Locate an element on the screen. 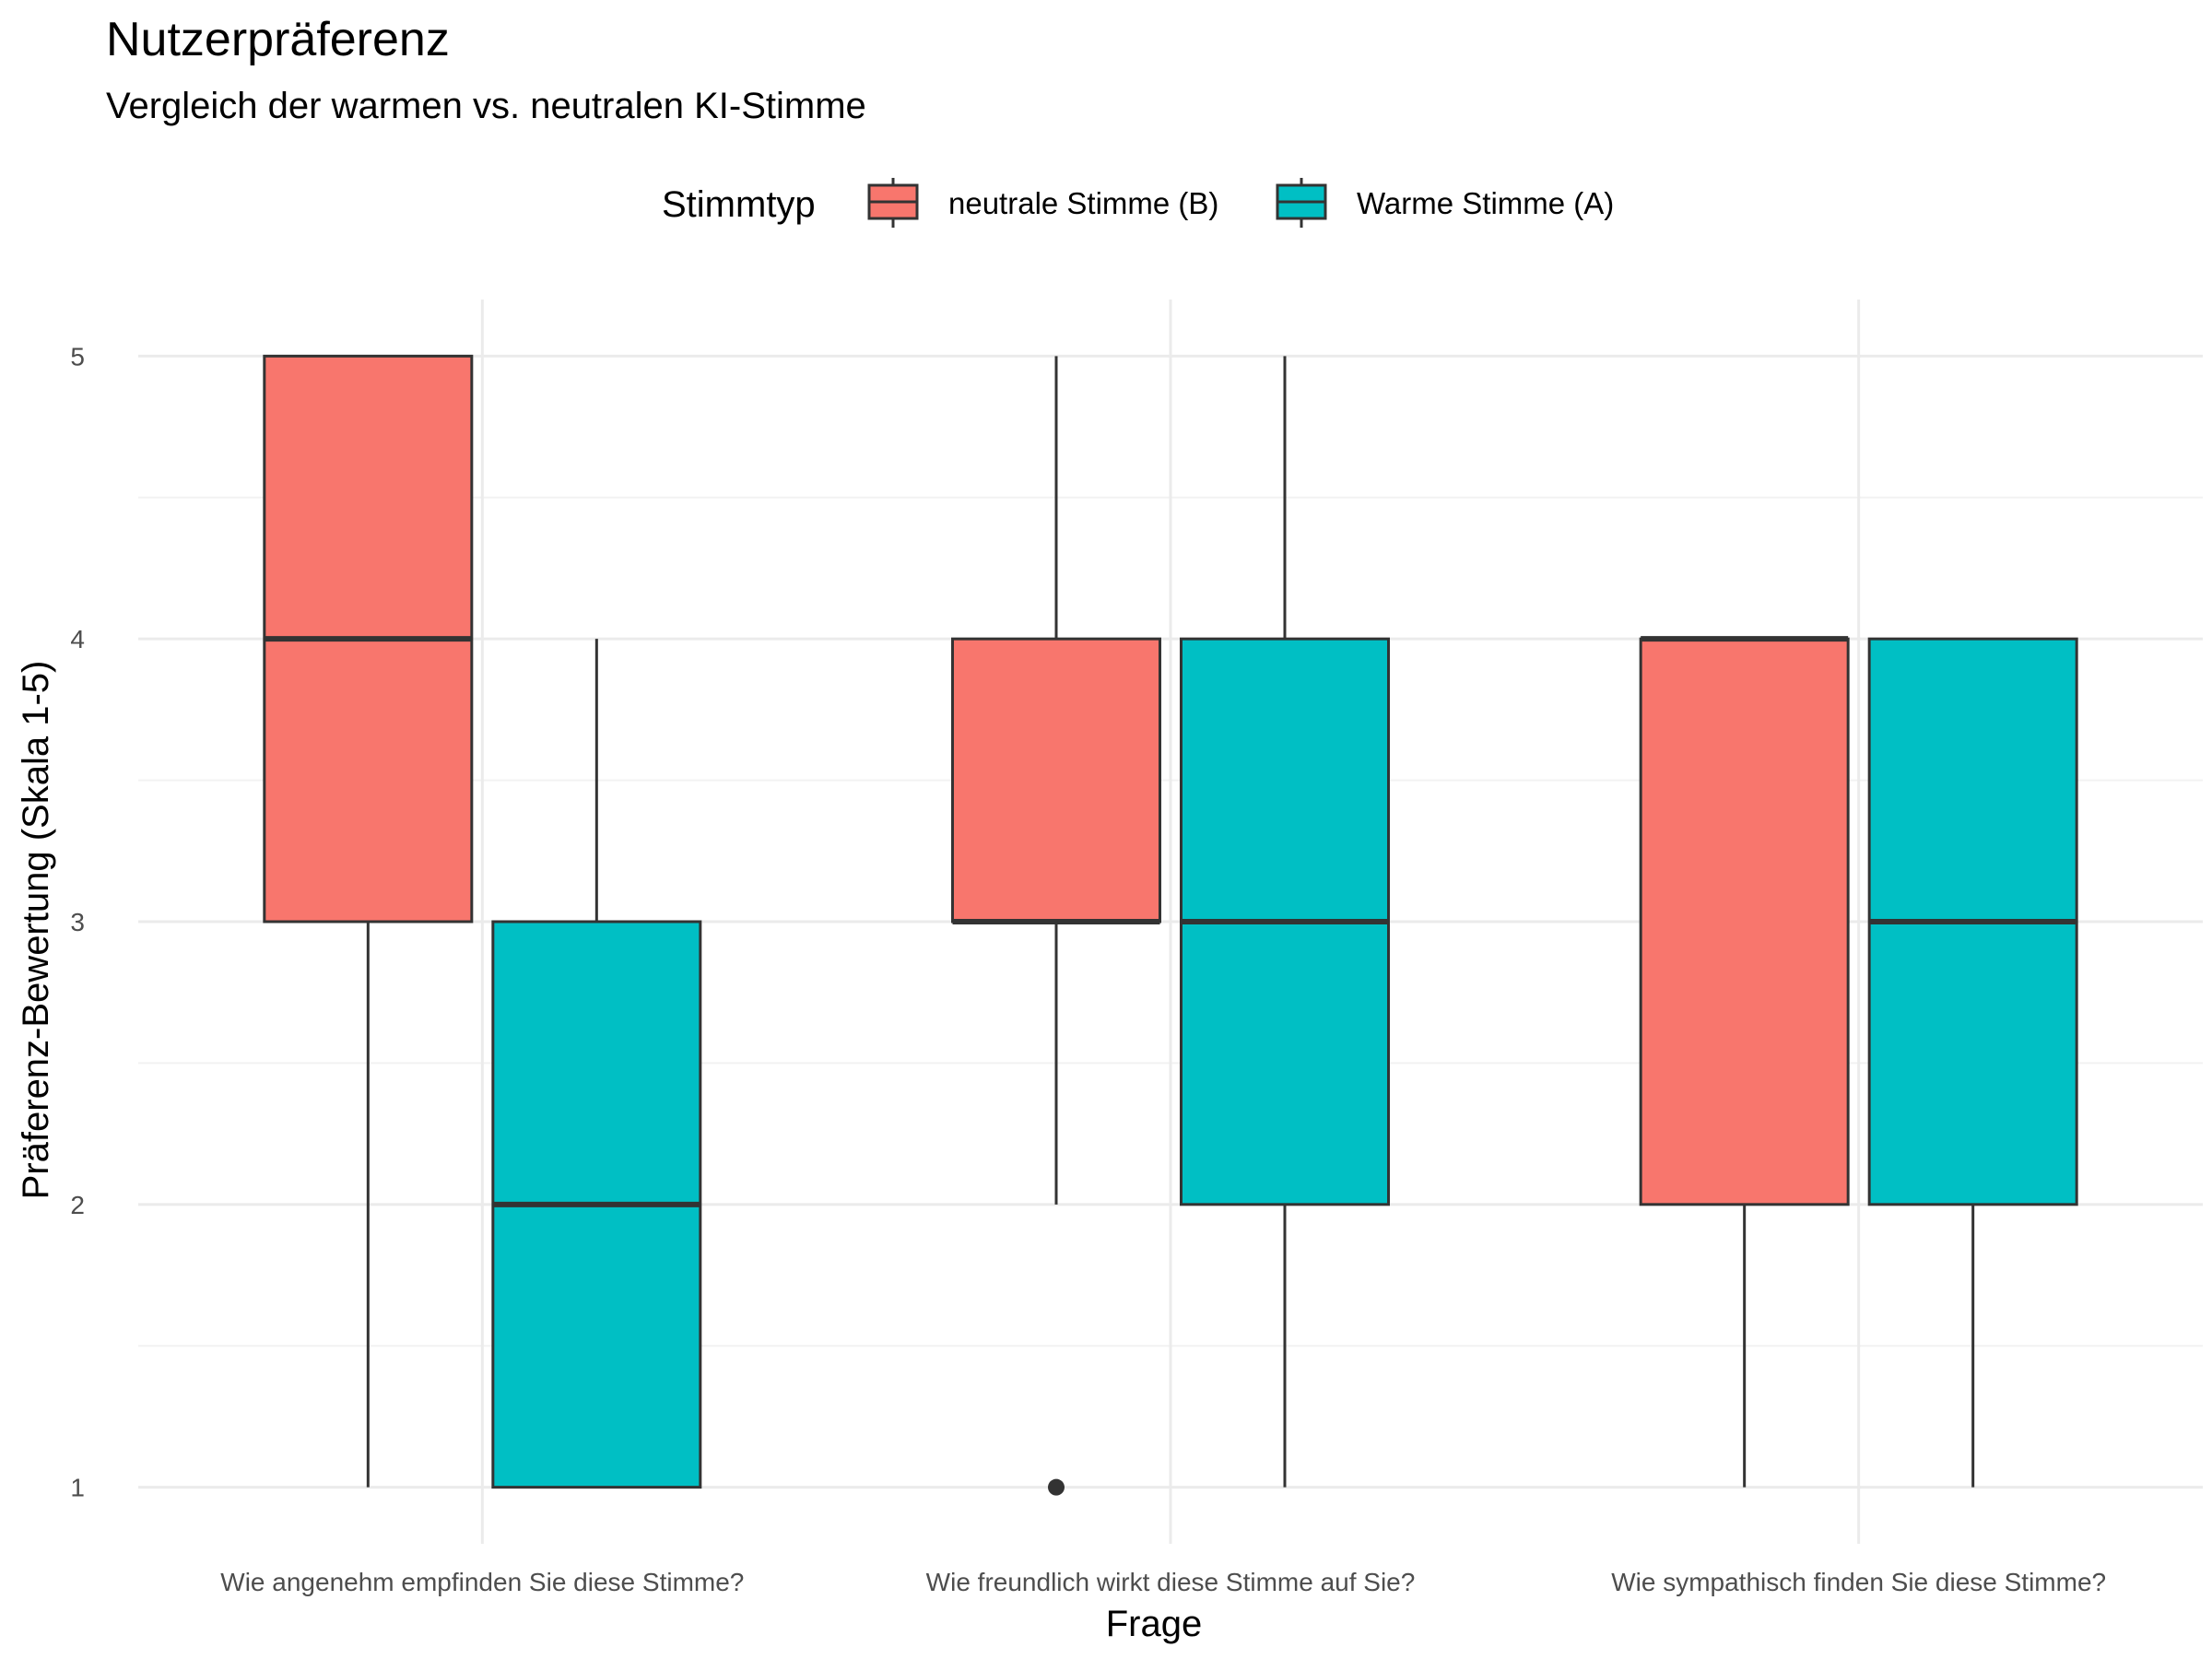  x-tick-label: Wie sympathisch finden Sie diese Stimme? is located at coordinates (1858, 1582).